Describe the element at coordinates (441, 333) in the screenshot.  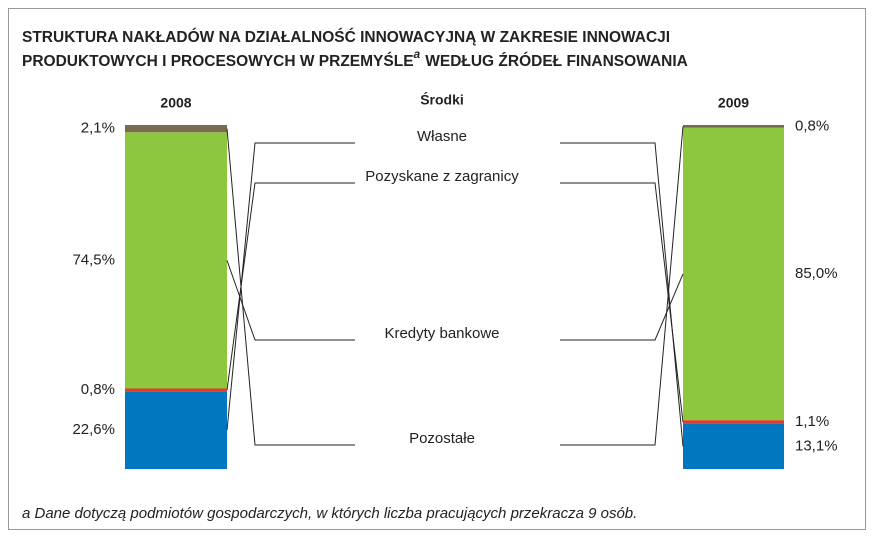
I see `legend-label: Kredyty bankowe` at that location.